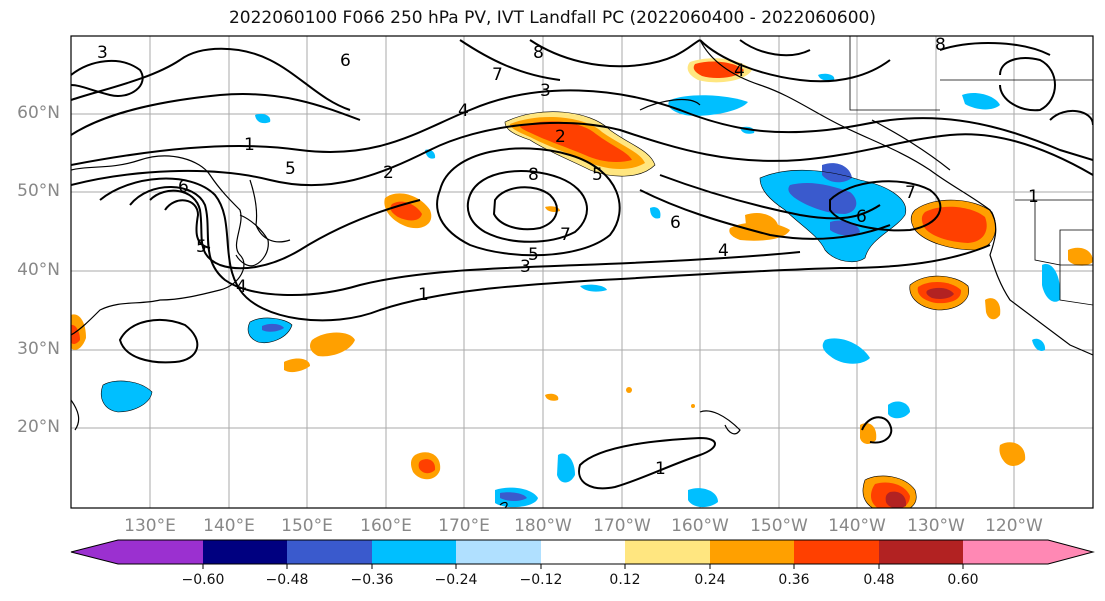  I want to click on lon-label: 130°E, so click(150, 526).